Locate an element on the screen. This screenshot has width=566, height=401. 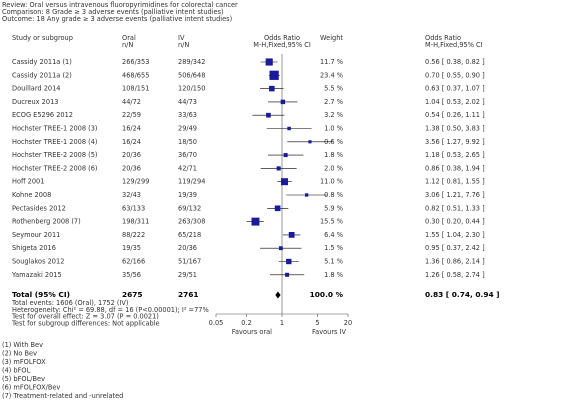
study-name: Cassidy 2011a (2) is located at coordinates (42, 75).